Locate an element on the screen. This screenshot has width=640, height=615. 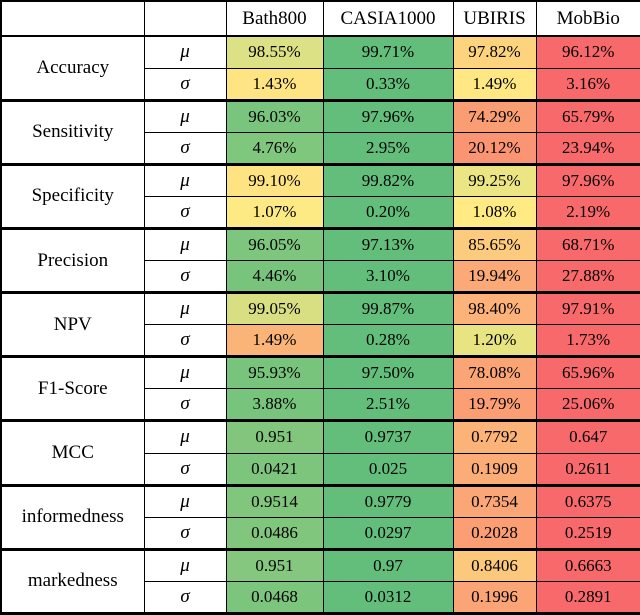
markedness-sigma-row: σ 0.0468 0.0312 0.1996 0.2891 is located at coordinates (320, 597).